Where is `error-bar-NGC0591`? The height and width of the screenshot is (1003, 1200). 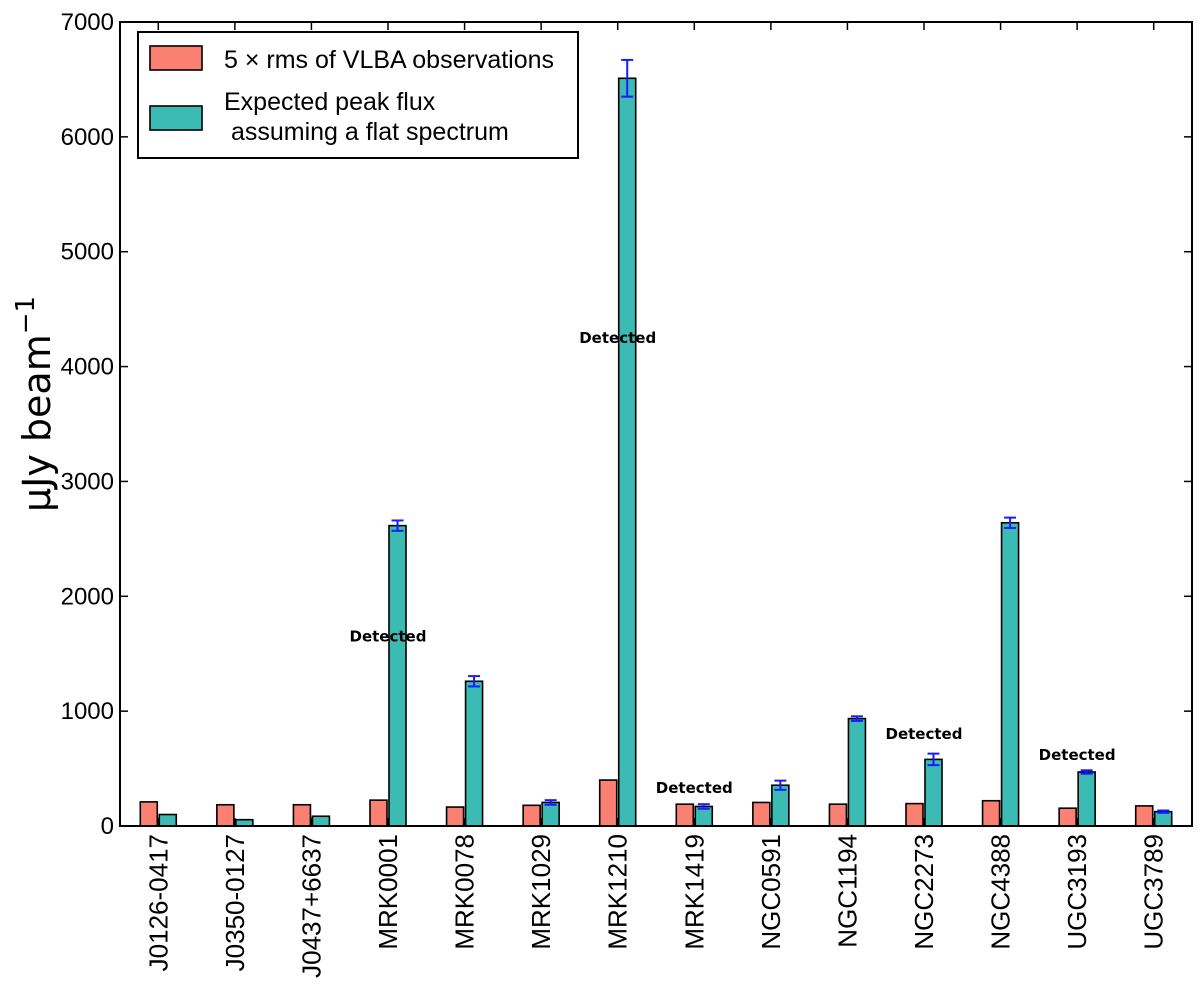
error-bar-NGC0591 is located at coordinates (780, 785).